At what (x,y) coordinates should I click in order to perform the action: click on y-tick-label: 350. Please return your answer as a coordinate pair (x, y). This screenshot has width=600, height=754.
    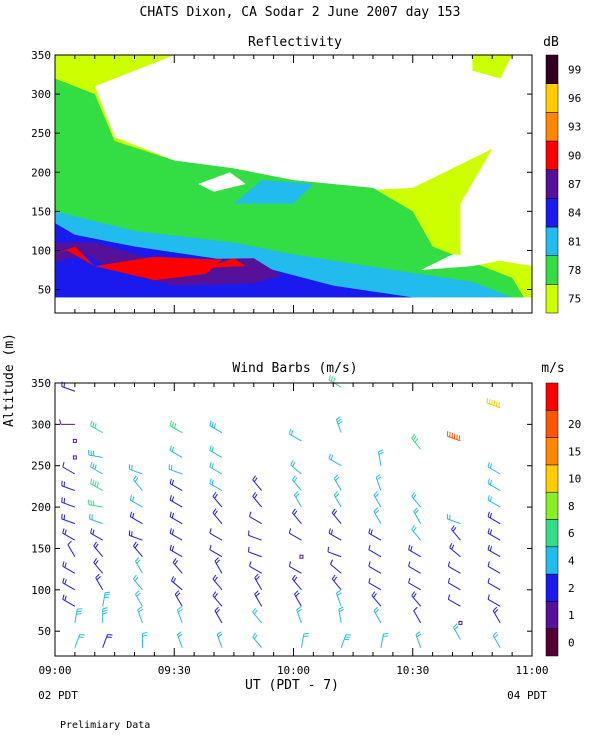
    Looking at the image, I should click on (41, 383).